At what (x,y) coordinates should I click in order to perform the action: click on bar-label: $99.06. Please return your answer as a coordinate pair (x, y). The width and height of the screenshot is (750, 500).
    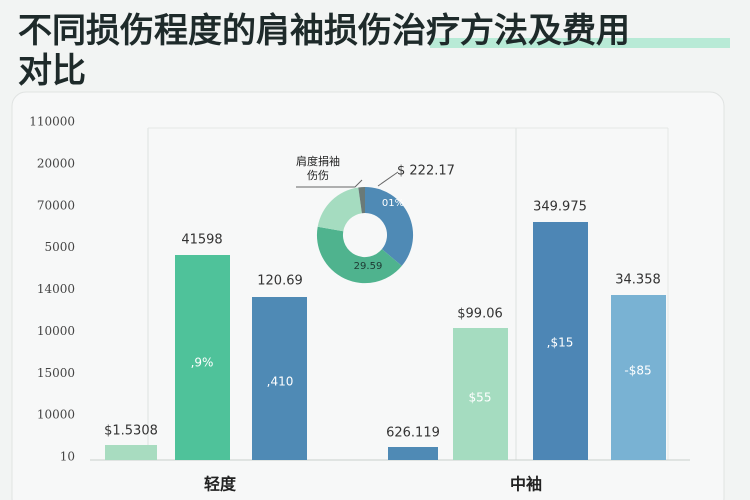
    Looking at the image, I should click on (480, 314).